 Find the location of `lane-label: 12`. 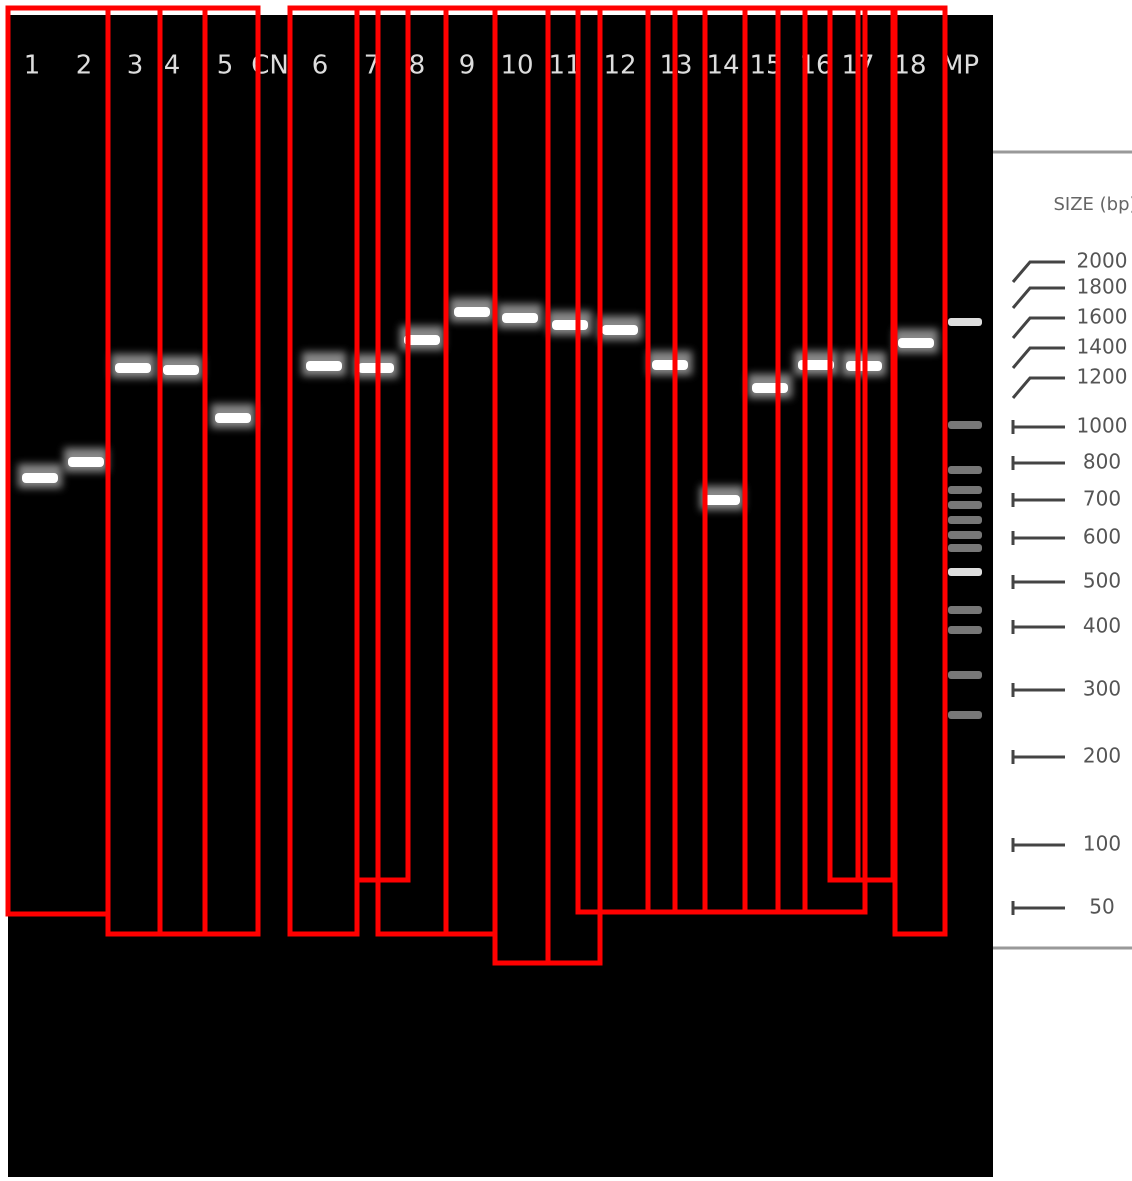

lane-label: 12 is located at coordinates (619, 66).